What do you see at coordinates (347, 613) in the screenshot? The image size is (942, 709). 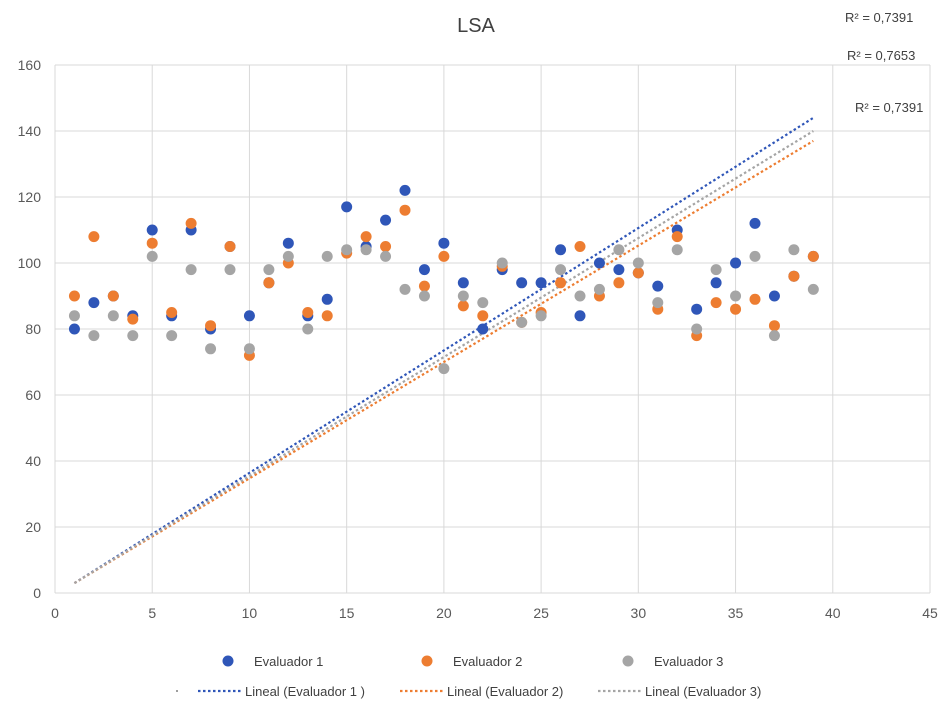 I see `x-tick-label: 15` at bounding box center [347, 613].